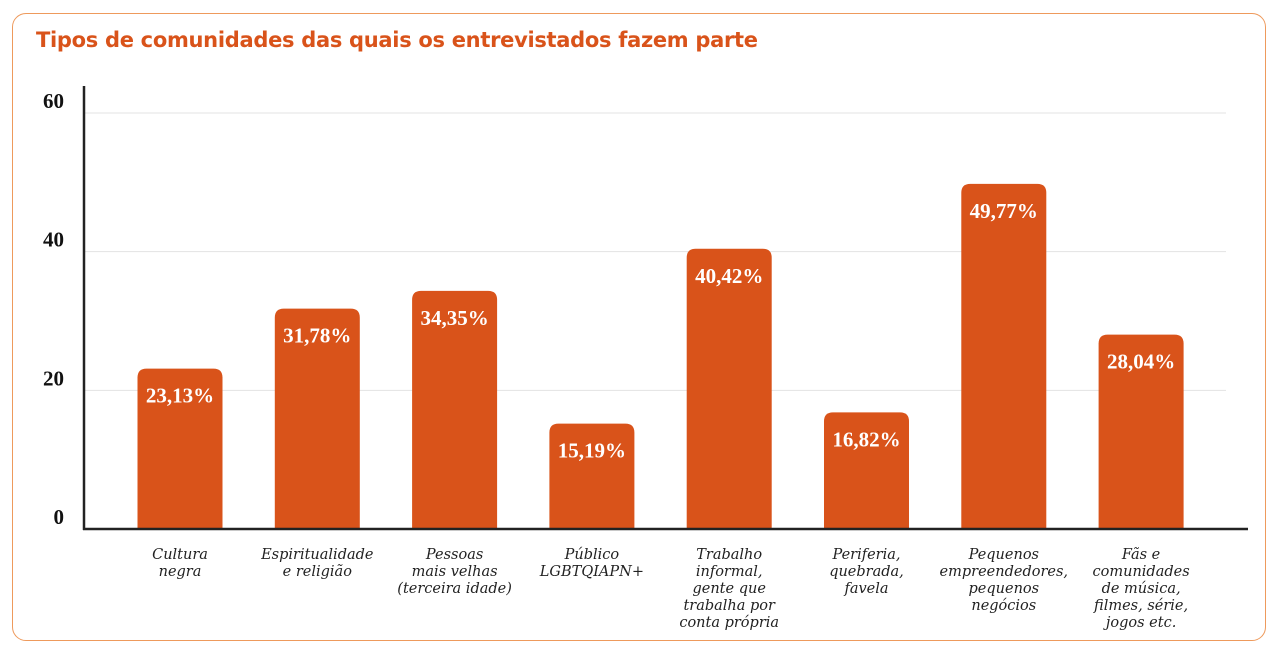 This screenshot has height=662, width=1280. I want to click on x-tick-label-line: (terceira idade), so click(454, 589).